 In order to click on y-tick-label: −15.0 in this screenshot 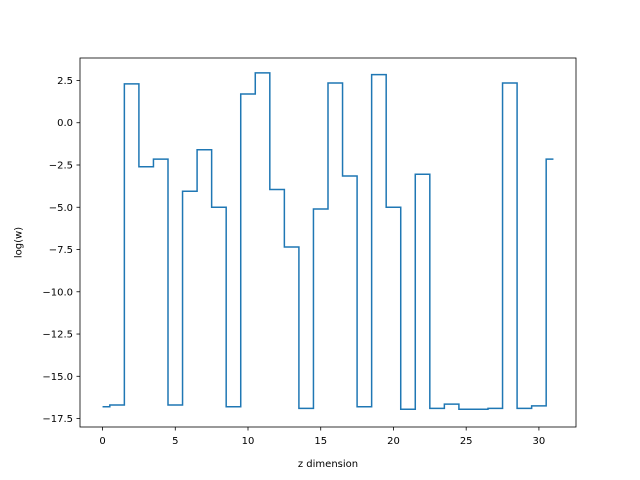, I will do `click(57, 377)`.